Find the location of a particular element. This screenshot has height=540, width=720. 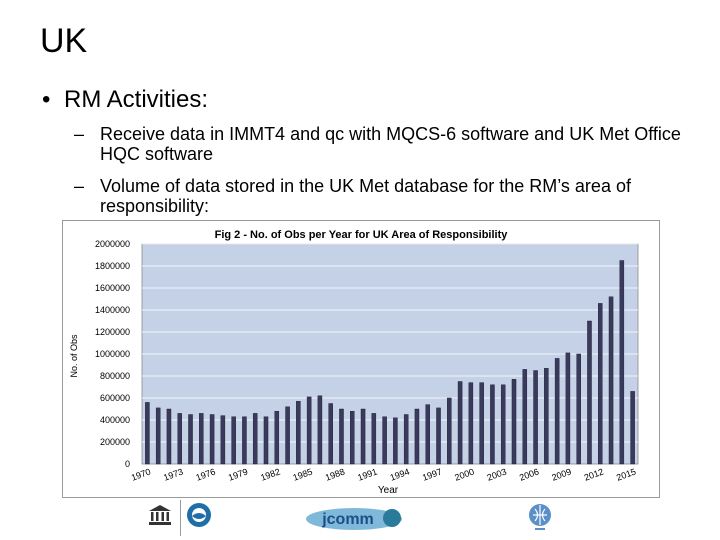

x-tick-label: 1994 is located at coordinates (400, 474).